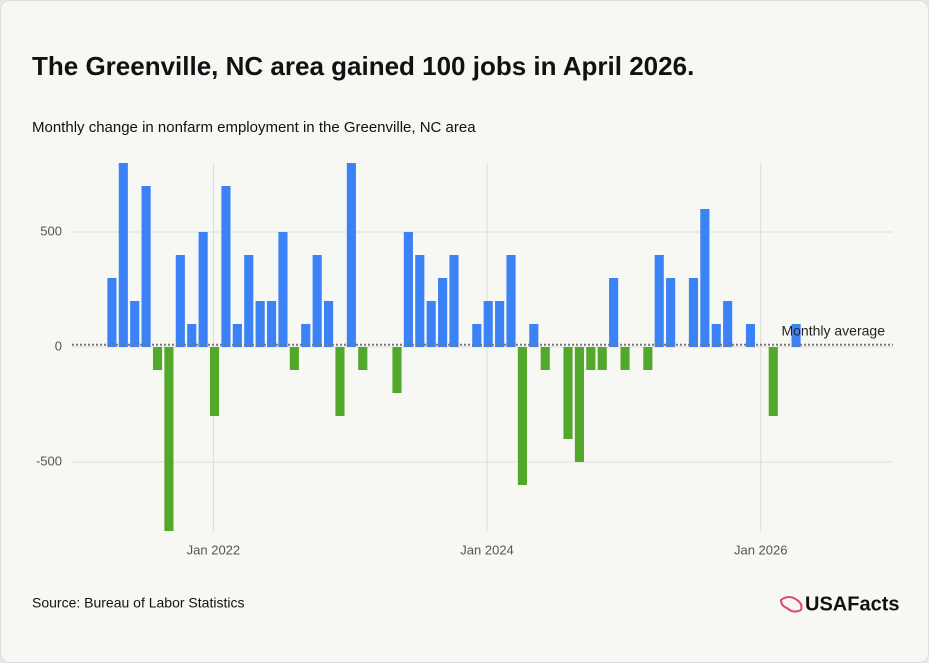 This screenshot has width=929, height=663. I want to click on y-tick-label: 500, so click(51, 230).